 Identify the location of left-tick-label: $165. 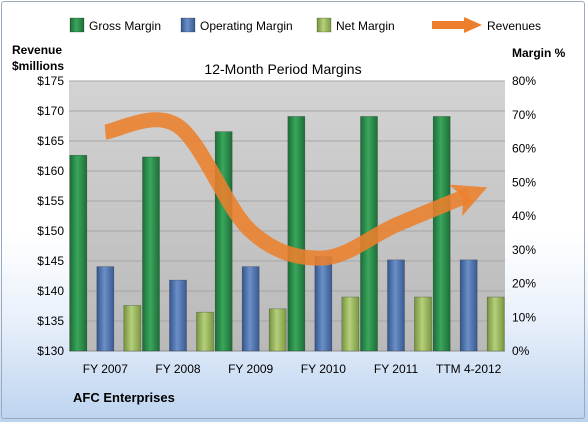
(50, 141).